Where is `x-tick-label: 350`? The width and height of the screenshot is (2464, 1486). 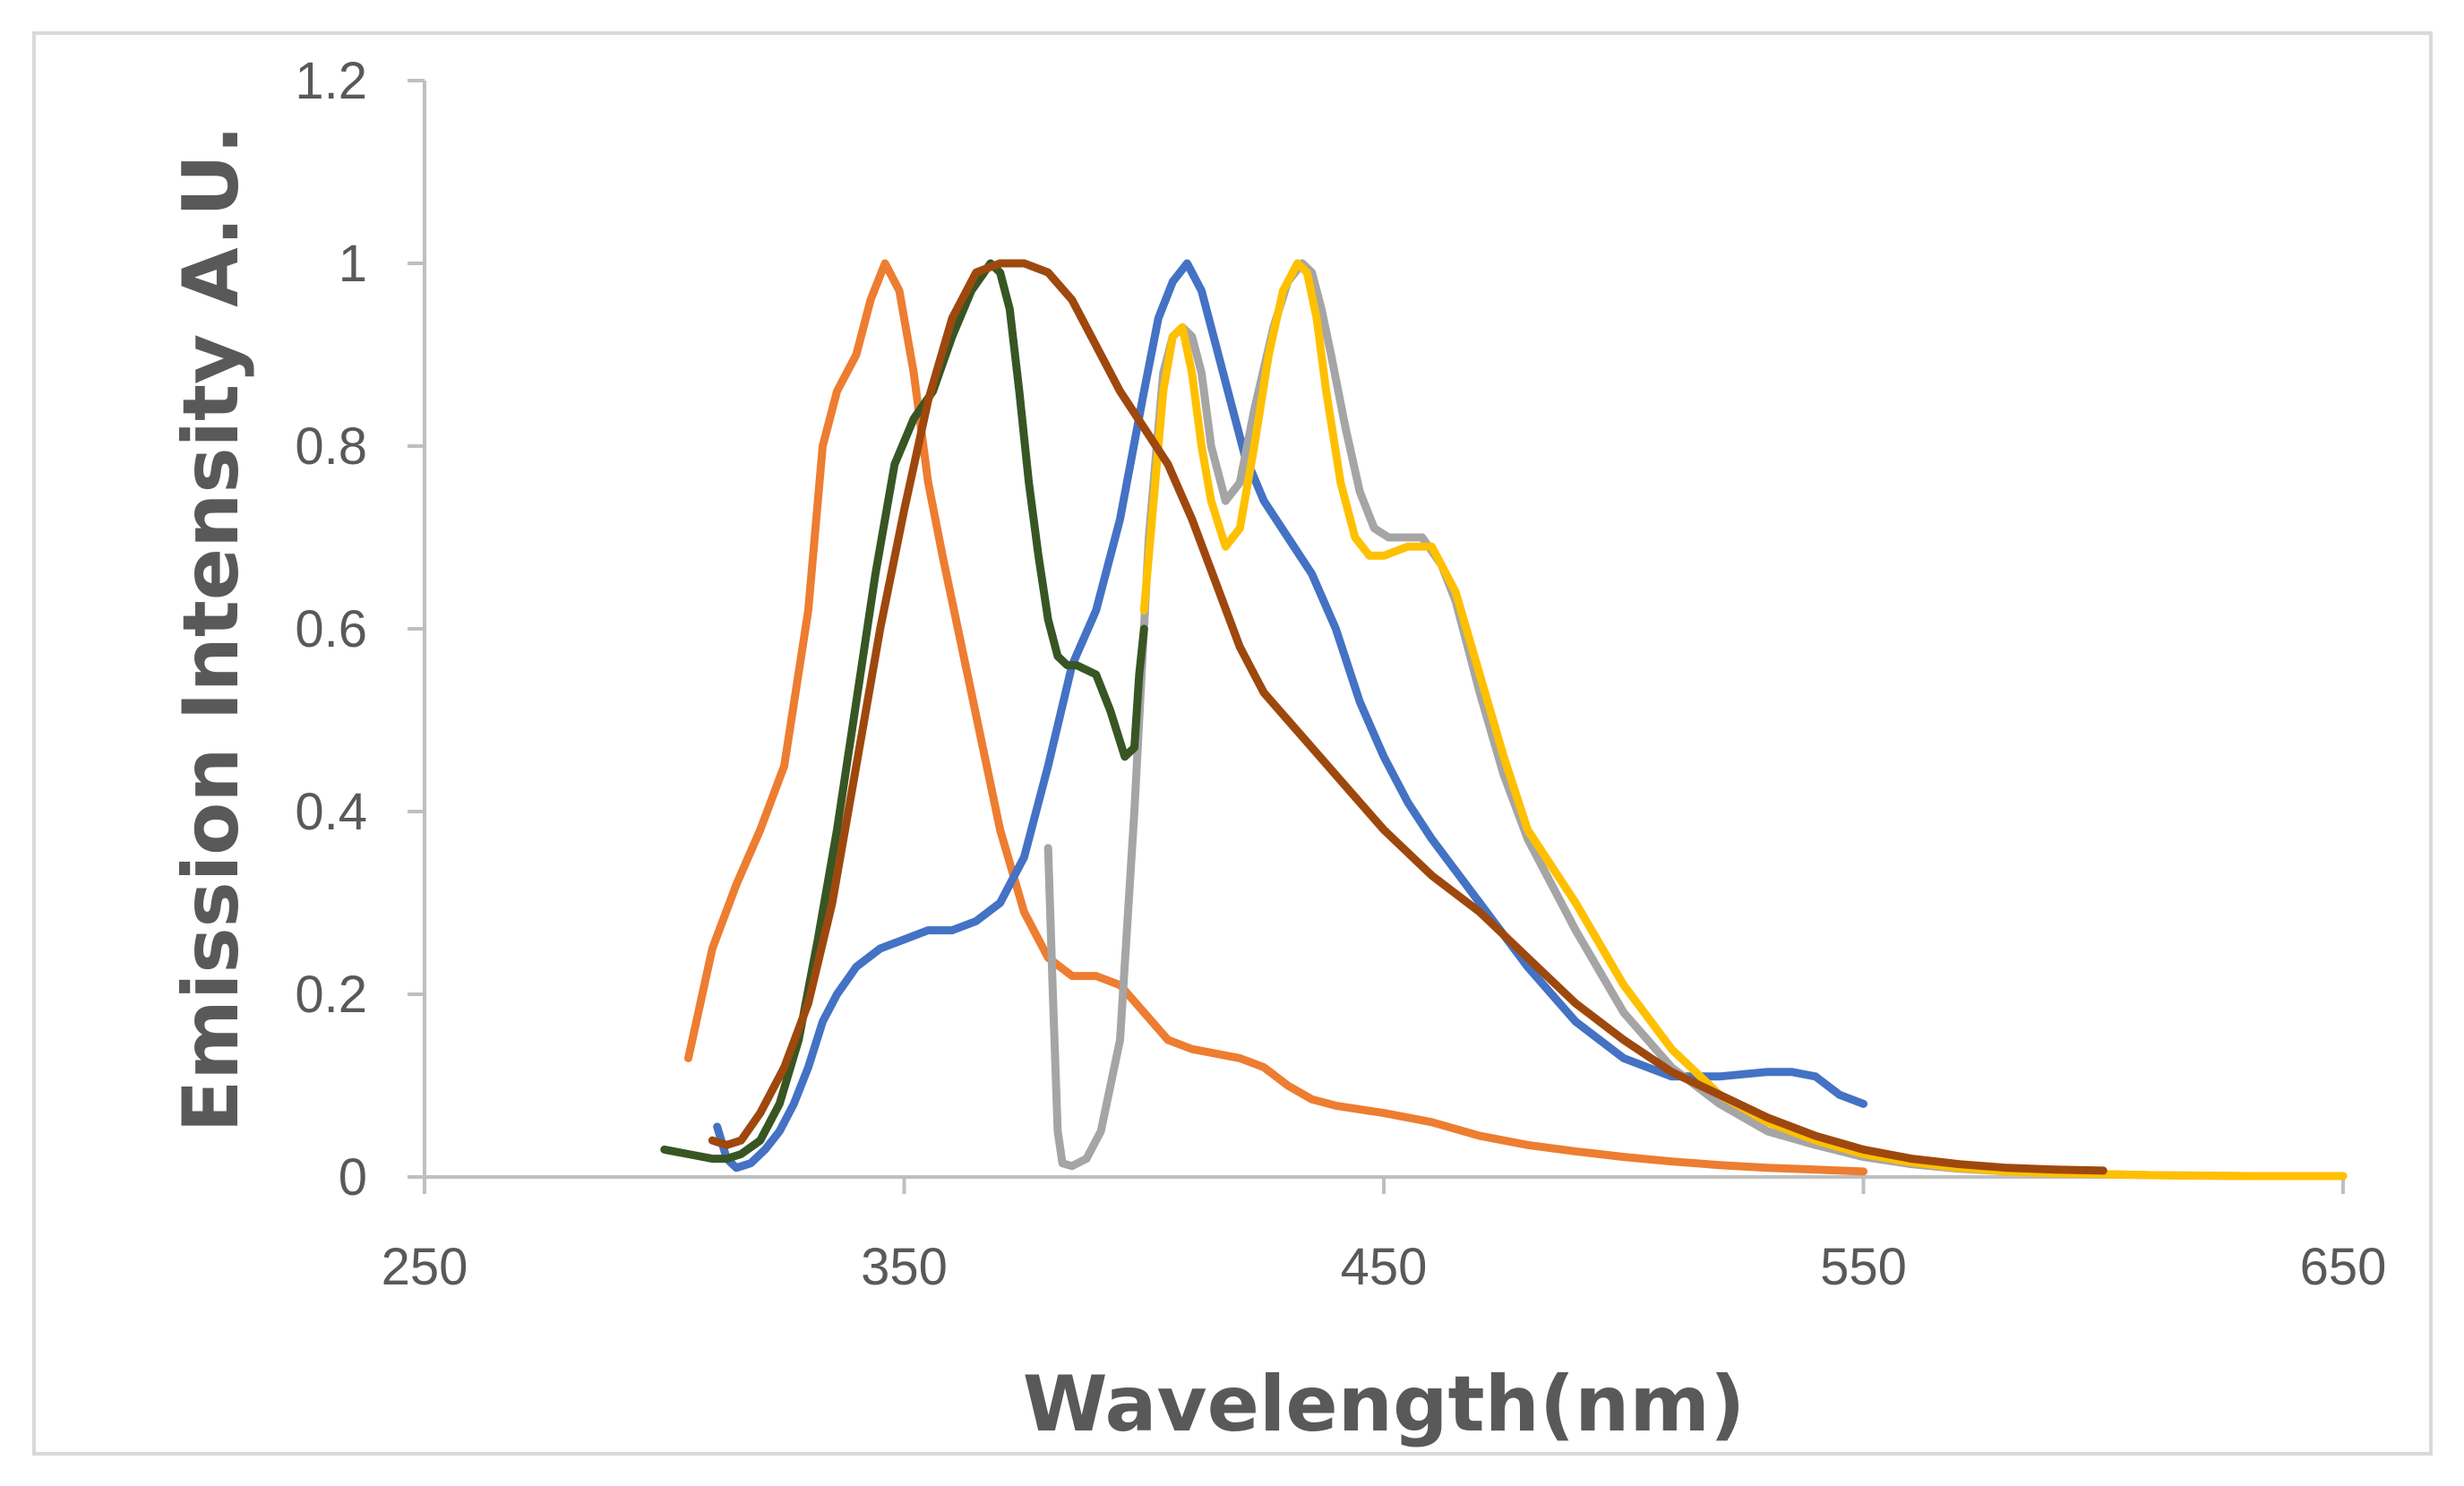 x-tick-label: 350 is located at coordinates (904, 1267).